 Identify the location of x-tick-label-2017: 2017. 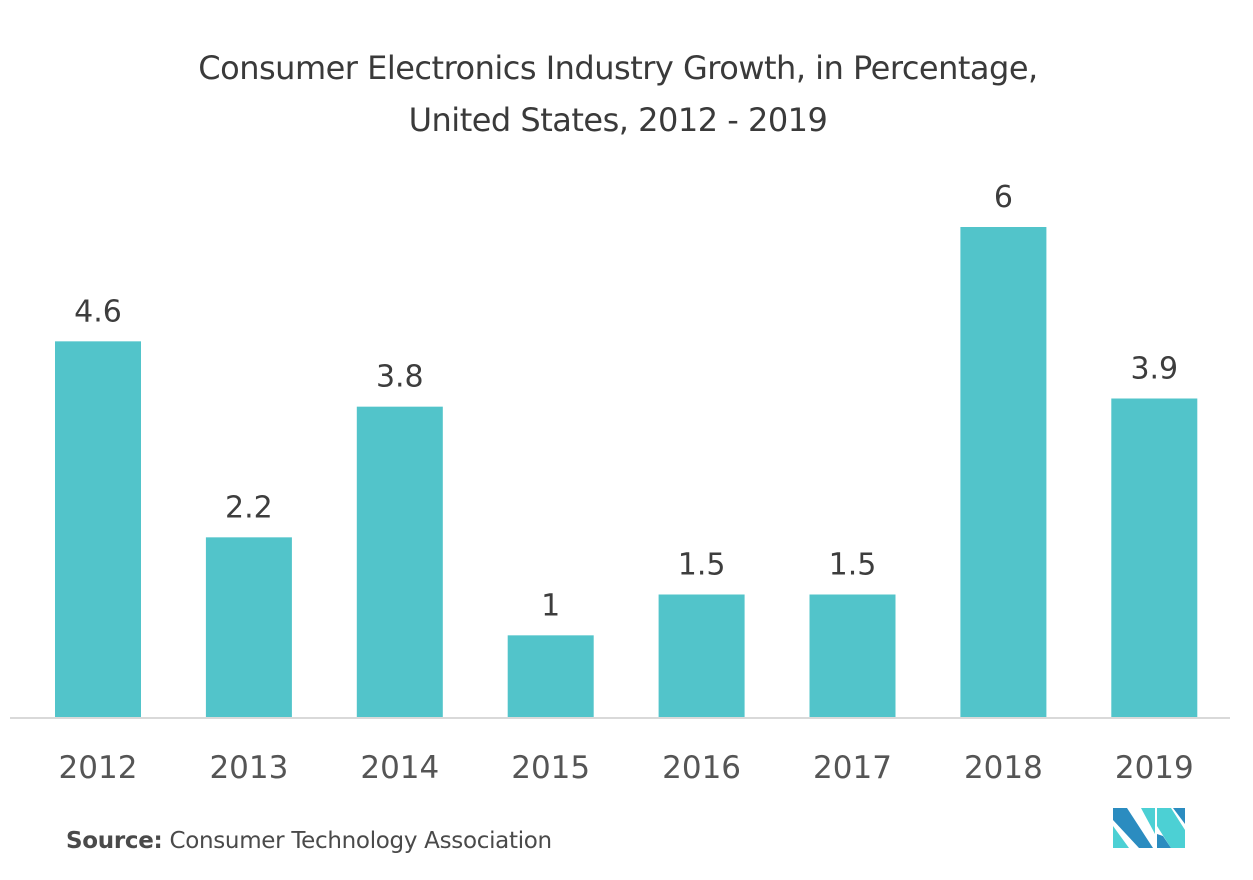
(852, 768).